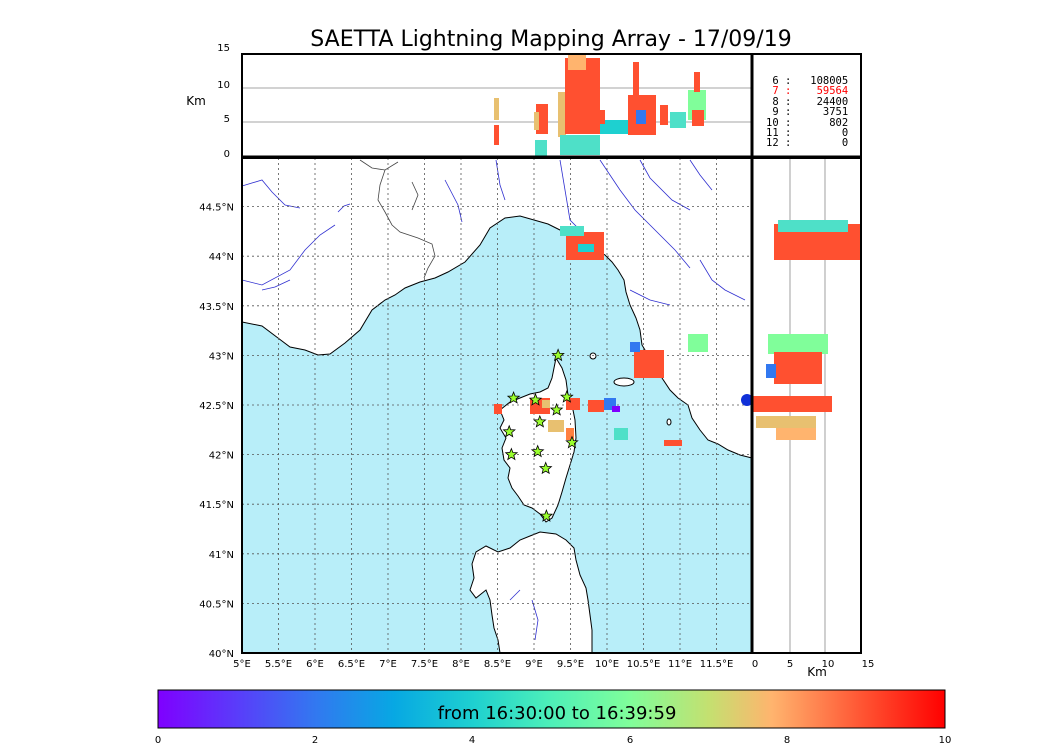 The image size is (1050, 750). I want to click on longitude-label: 7.5°E, so click(424, 664).